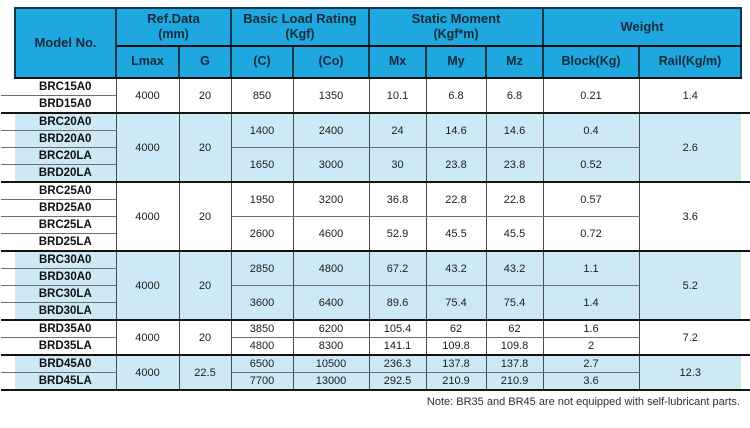  I want to click on mz-cell: 45.5, so click(514, 234).